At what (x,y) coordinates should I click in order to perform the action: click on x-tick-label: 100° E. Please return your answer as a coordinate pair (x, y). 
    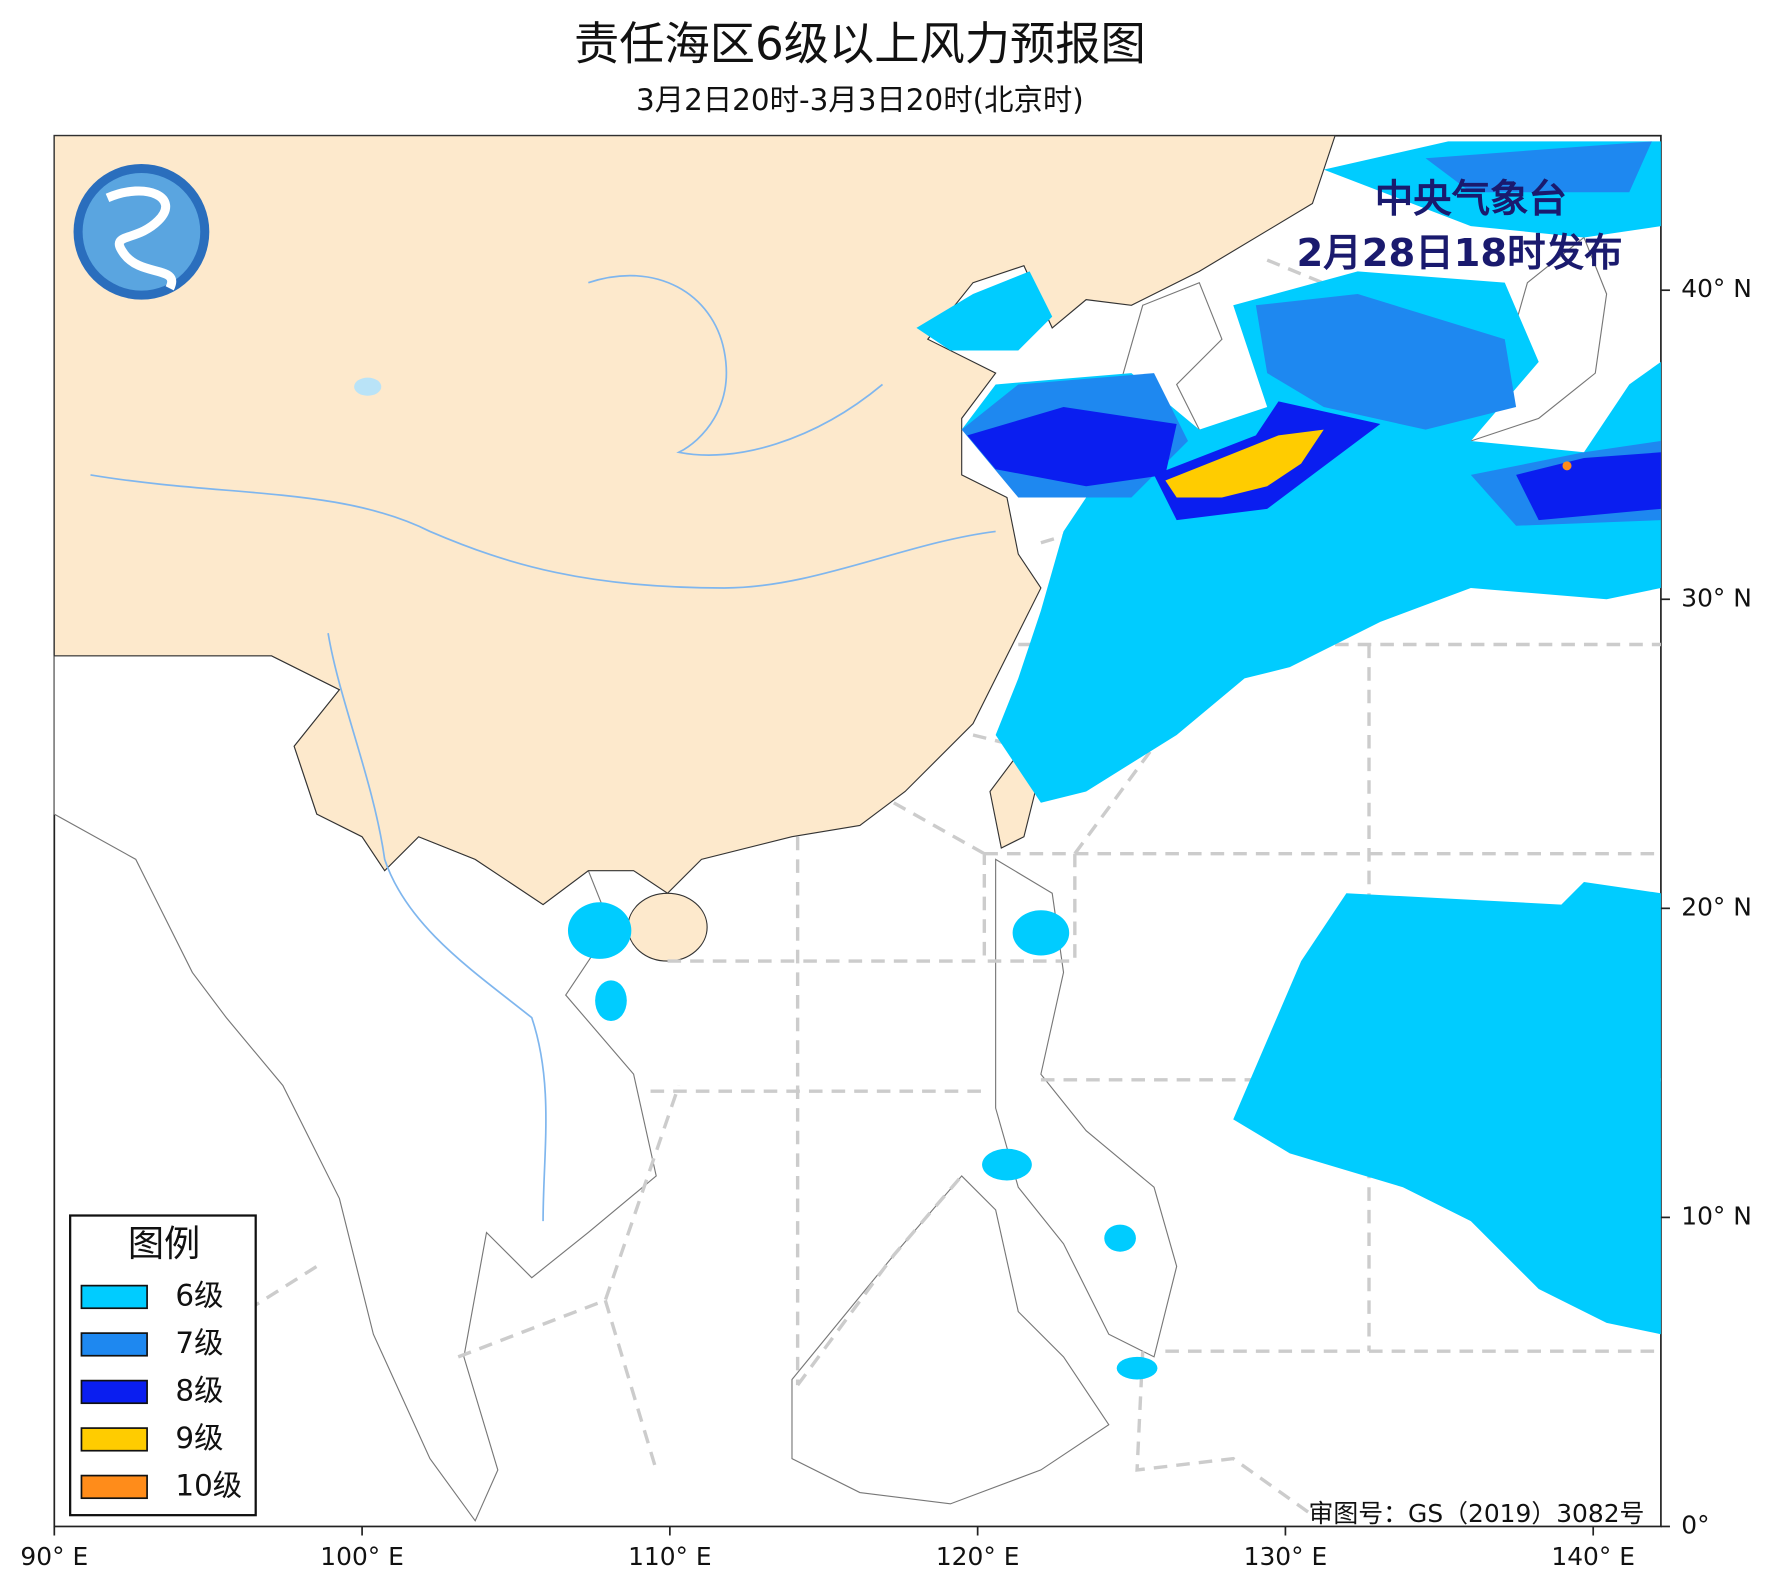
    Looking at the image, I should click on (362, 1556).